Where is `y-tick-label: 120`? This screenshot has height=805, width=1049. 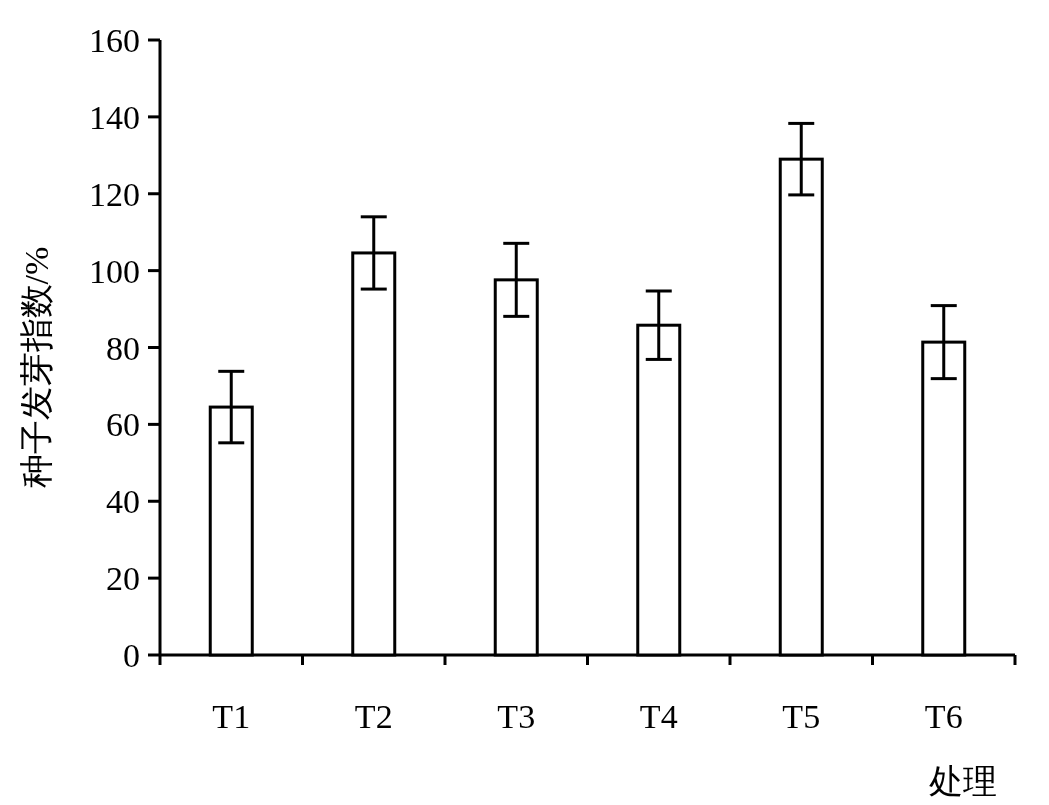
y-tick-label: 120 is located at coordinates (114, 194).